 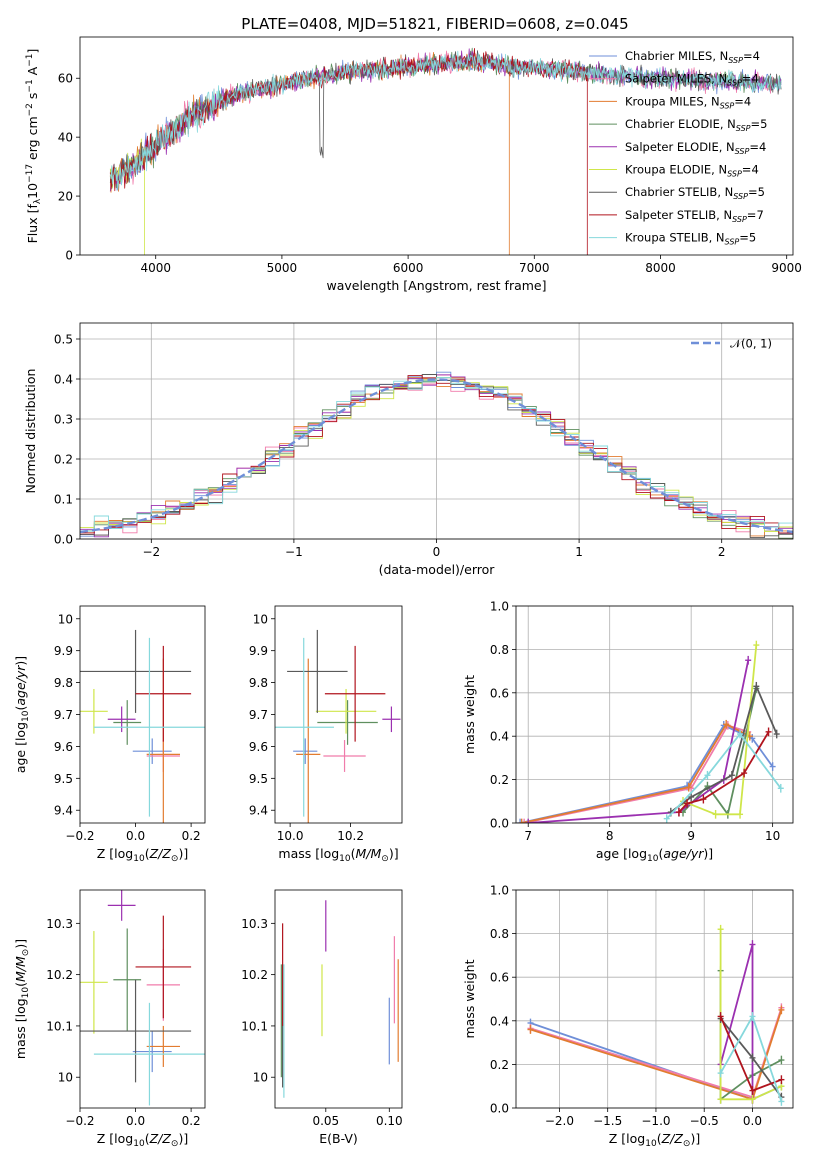 What do you see at coordinates (660, 268) in the screenshot?
I see `x-tick-label: 8000` at bounding box center [660, 268].